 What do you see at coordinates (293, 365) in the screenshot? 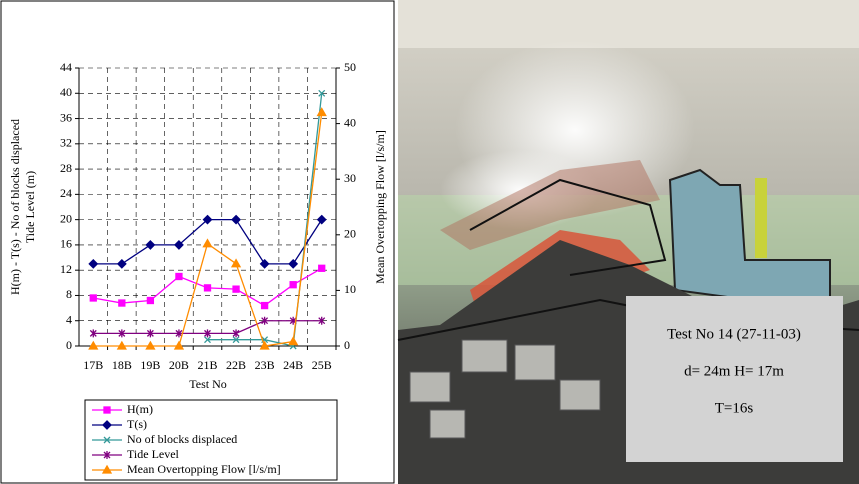
I see `x-tick-label: 24B` at bounding box center [293, 365].